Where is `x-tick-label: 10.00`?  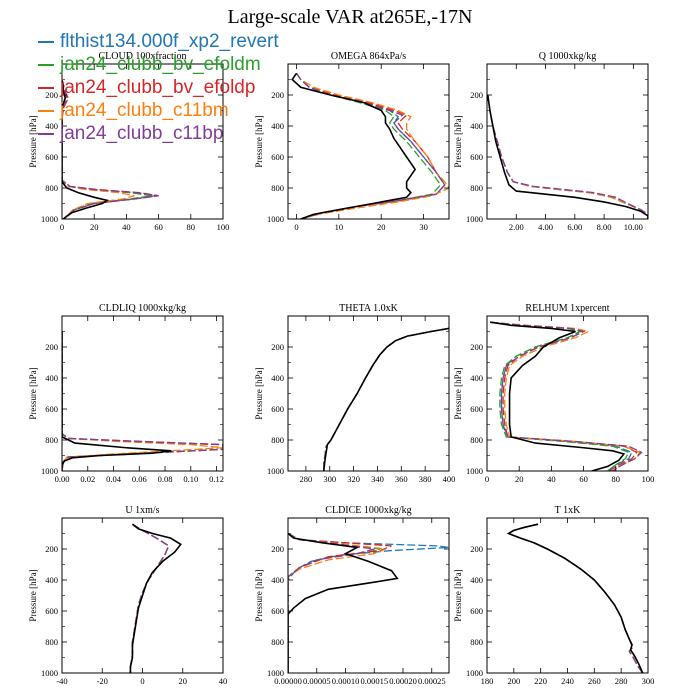
x-tick-label: 10.00 is located at coordinates (633, 227).